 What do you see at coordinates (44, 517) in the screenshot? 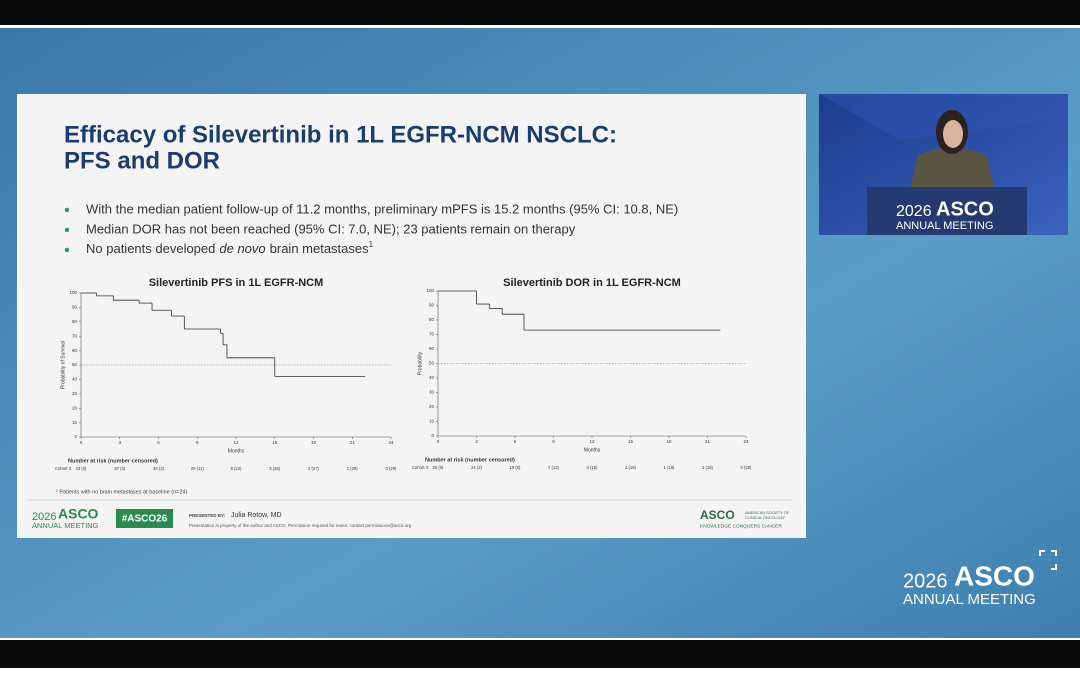
I see `footer-logo-year: 2026` at bounding box center [44, 517].